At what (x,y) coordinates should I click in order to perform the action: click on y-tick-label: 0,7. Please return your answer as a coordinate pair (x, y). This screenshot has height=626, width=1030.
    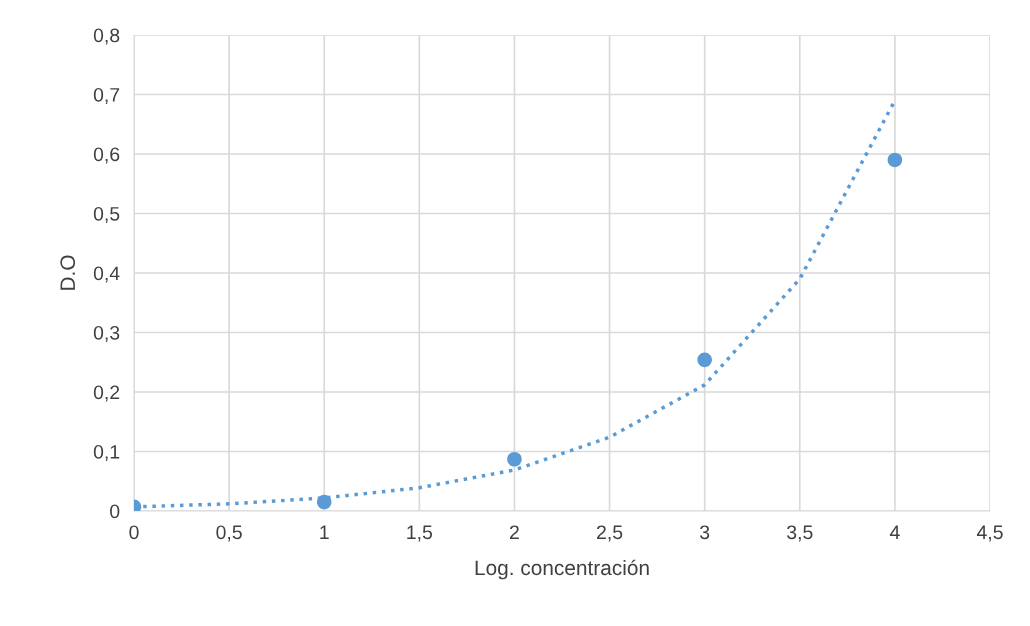
    Looking at the image, I should click on (106, 96).